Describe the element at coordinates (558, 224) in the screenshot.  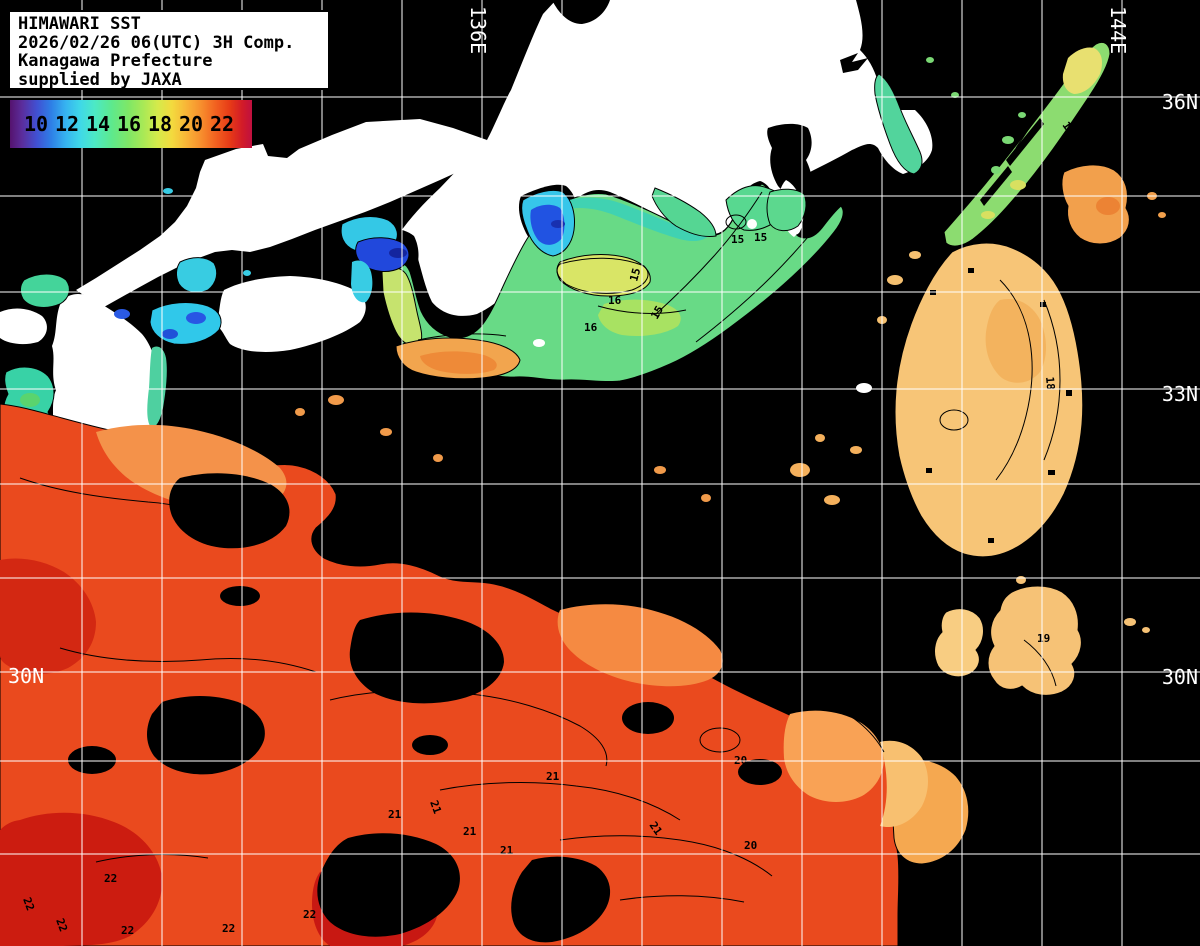
I see `sst-ise-navy-dot` at that location.